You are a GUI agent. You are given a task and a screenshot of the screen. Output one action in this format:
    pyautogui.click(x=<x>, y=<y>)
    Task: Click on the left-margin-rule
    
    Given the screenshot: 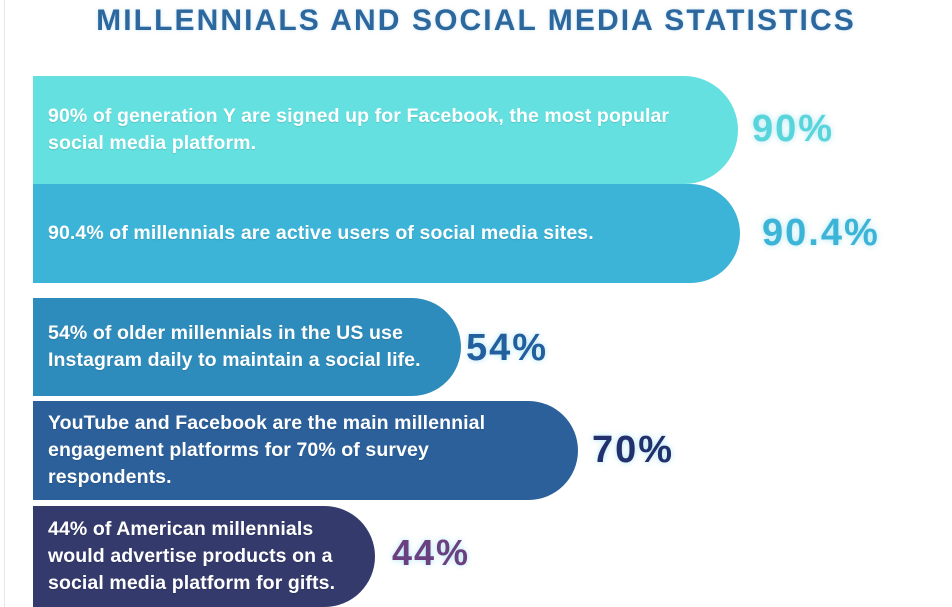 What is the action you would take?
    pyautogui.click(x=4, y=303)
    